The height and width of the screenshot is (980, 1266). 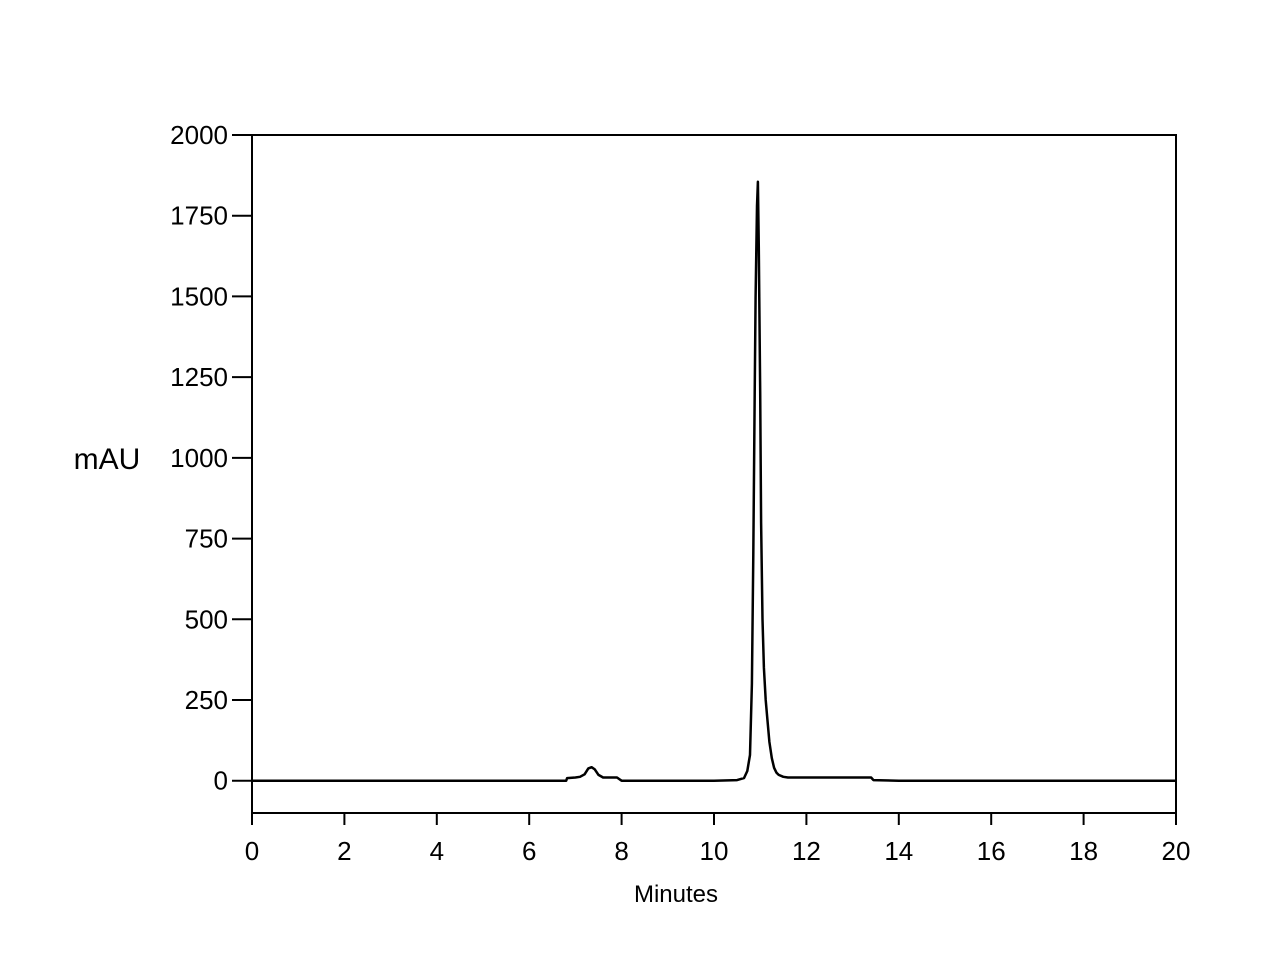 What do you see at coordinates (898, 851) in the screenshot?
I see `x-tick-label: 14` at bounding box center [898, 851].